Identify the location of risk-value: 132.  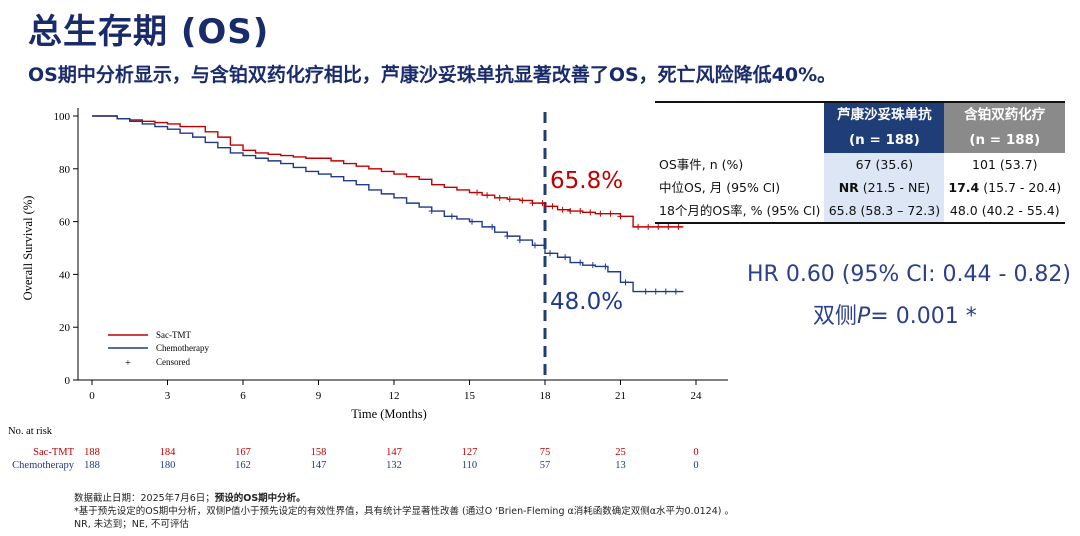
(394, 465).